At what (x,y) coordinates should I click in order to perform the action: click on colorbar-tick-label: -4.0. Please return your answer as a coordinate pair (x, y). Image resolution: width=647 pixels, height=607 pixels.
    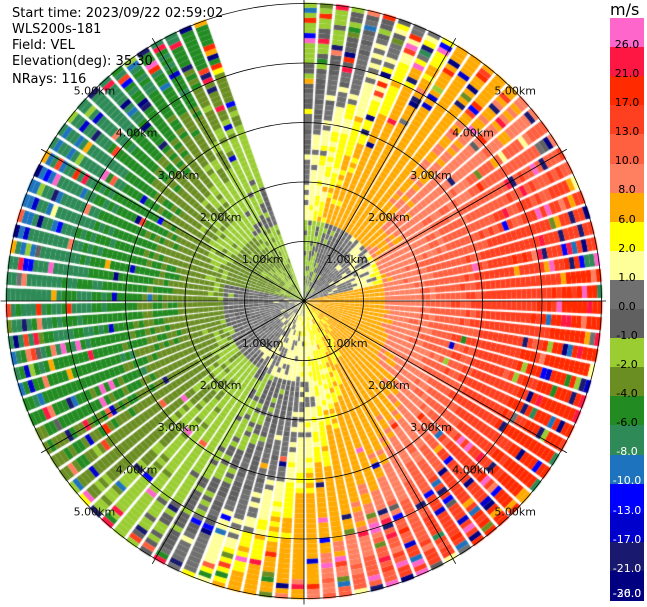
    Looking at the image, I should click on (627, 394).